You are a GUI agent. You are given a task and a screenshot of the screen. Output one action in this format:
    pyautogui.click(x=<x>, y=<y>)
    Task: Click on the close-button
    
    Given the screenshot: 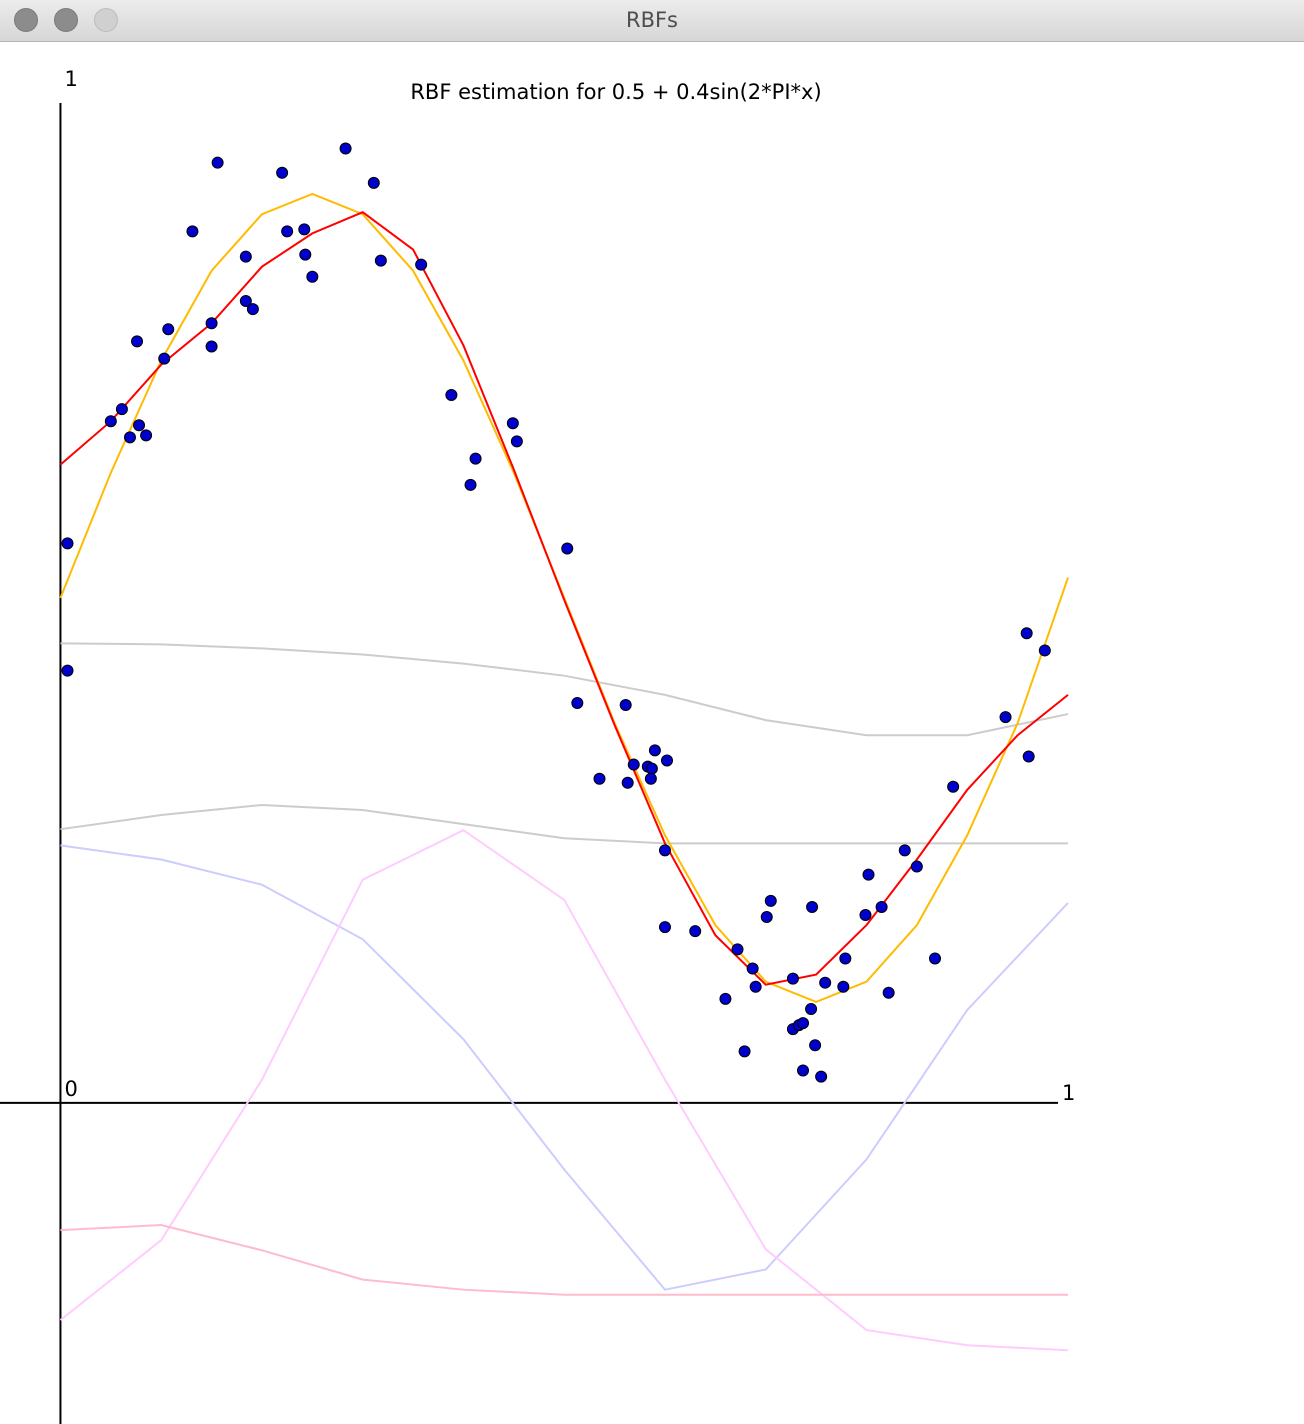 What is the action you would take?
    pyautogui.click(x=26, y=20)
    